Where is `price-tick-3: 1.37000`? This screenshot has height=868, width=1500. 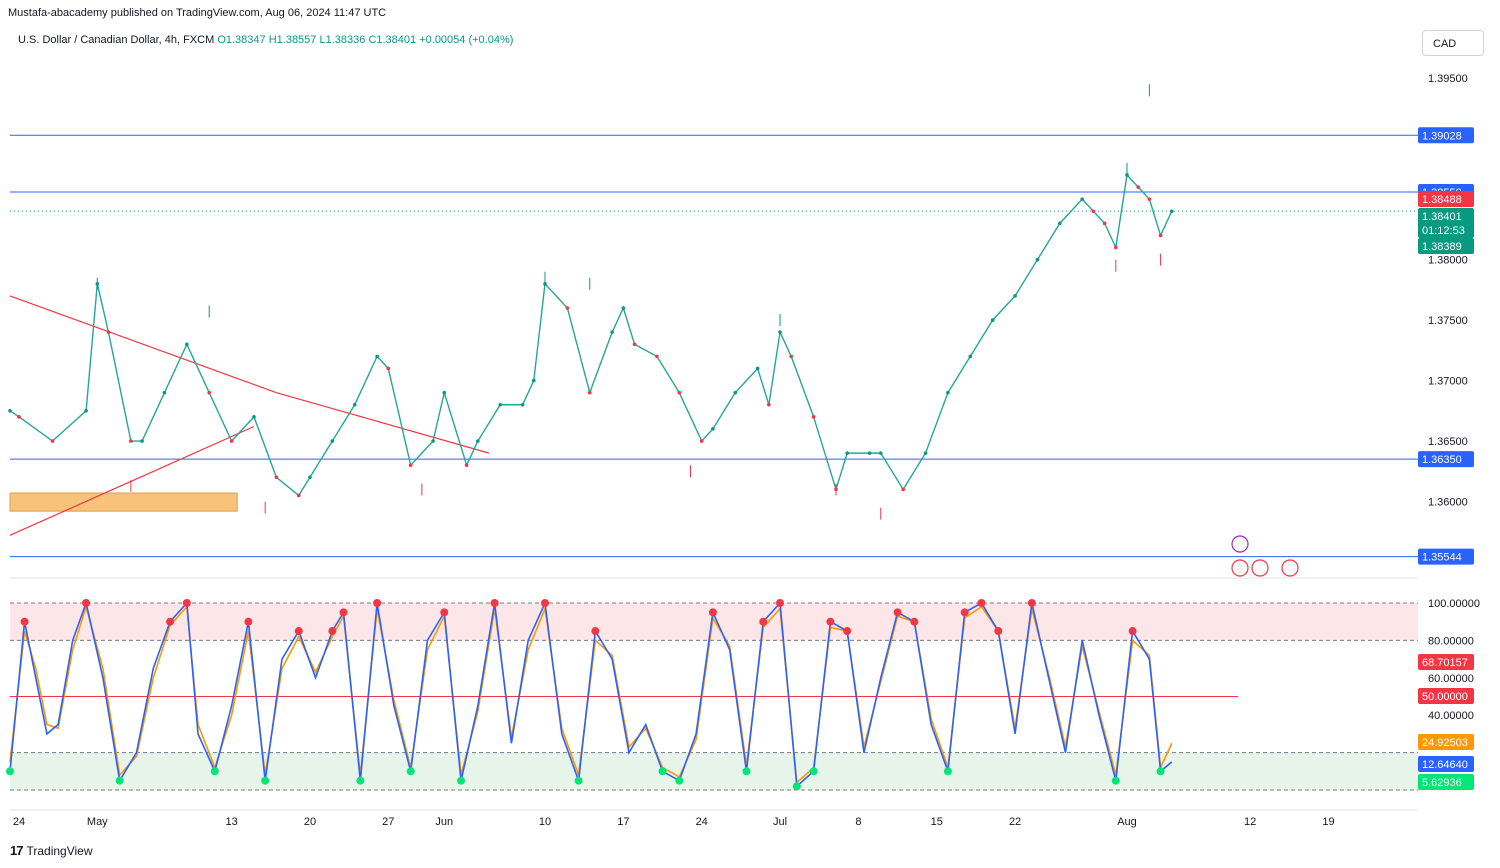
price-tick-3: 1.37000 is located at coordinates (1448, 382).